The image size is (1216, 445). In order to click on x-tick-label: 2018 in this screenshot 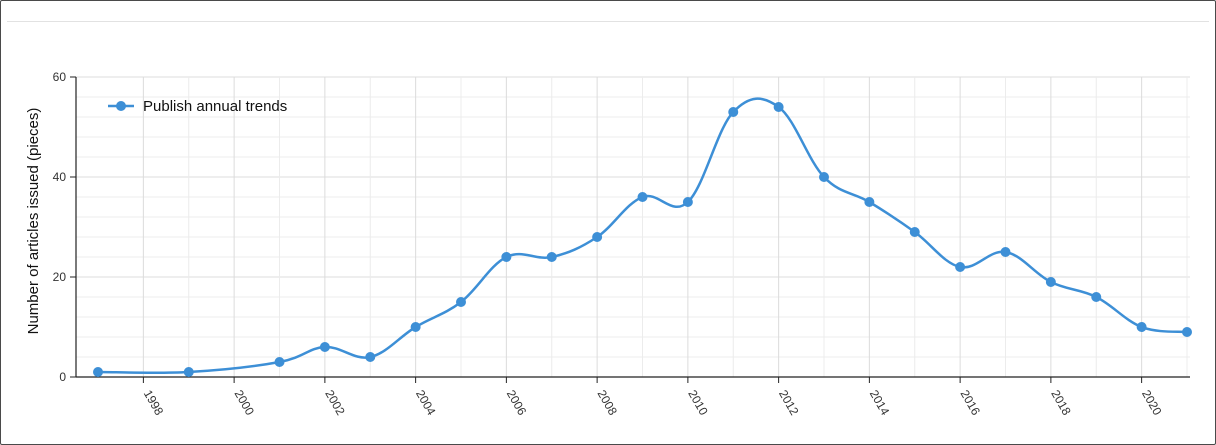, I will do `click(1061, 403)`.